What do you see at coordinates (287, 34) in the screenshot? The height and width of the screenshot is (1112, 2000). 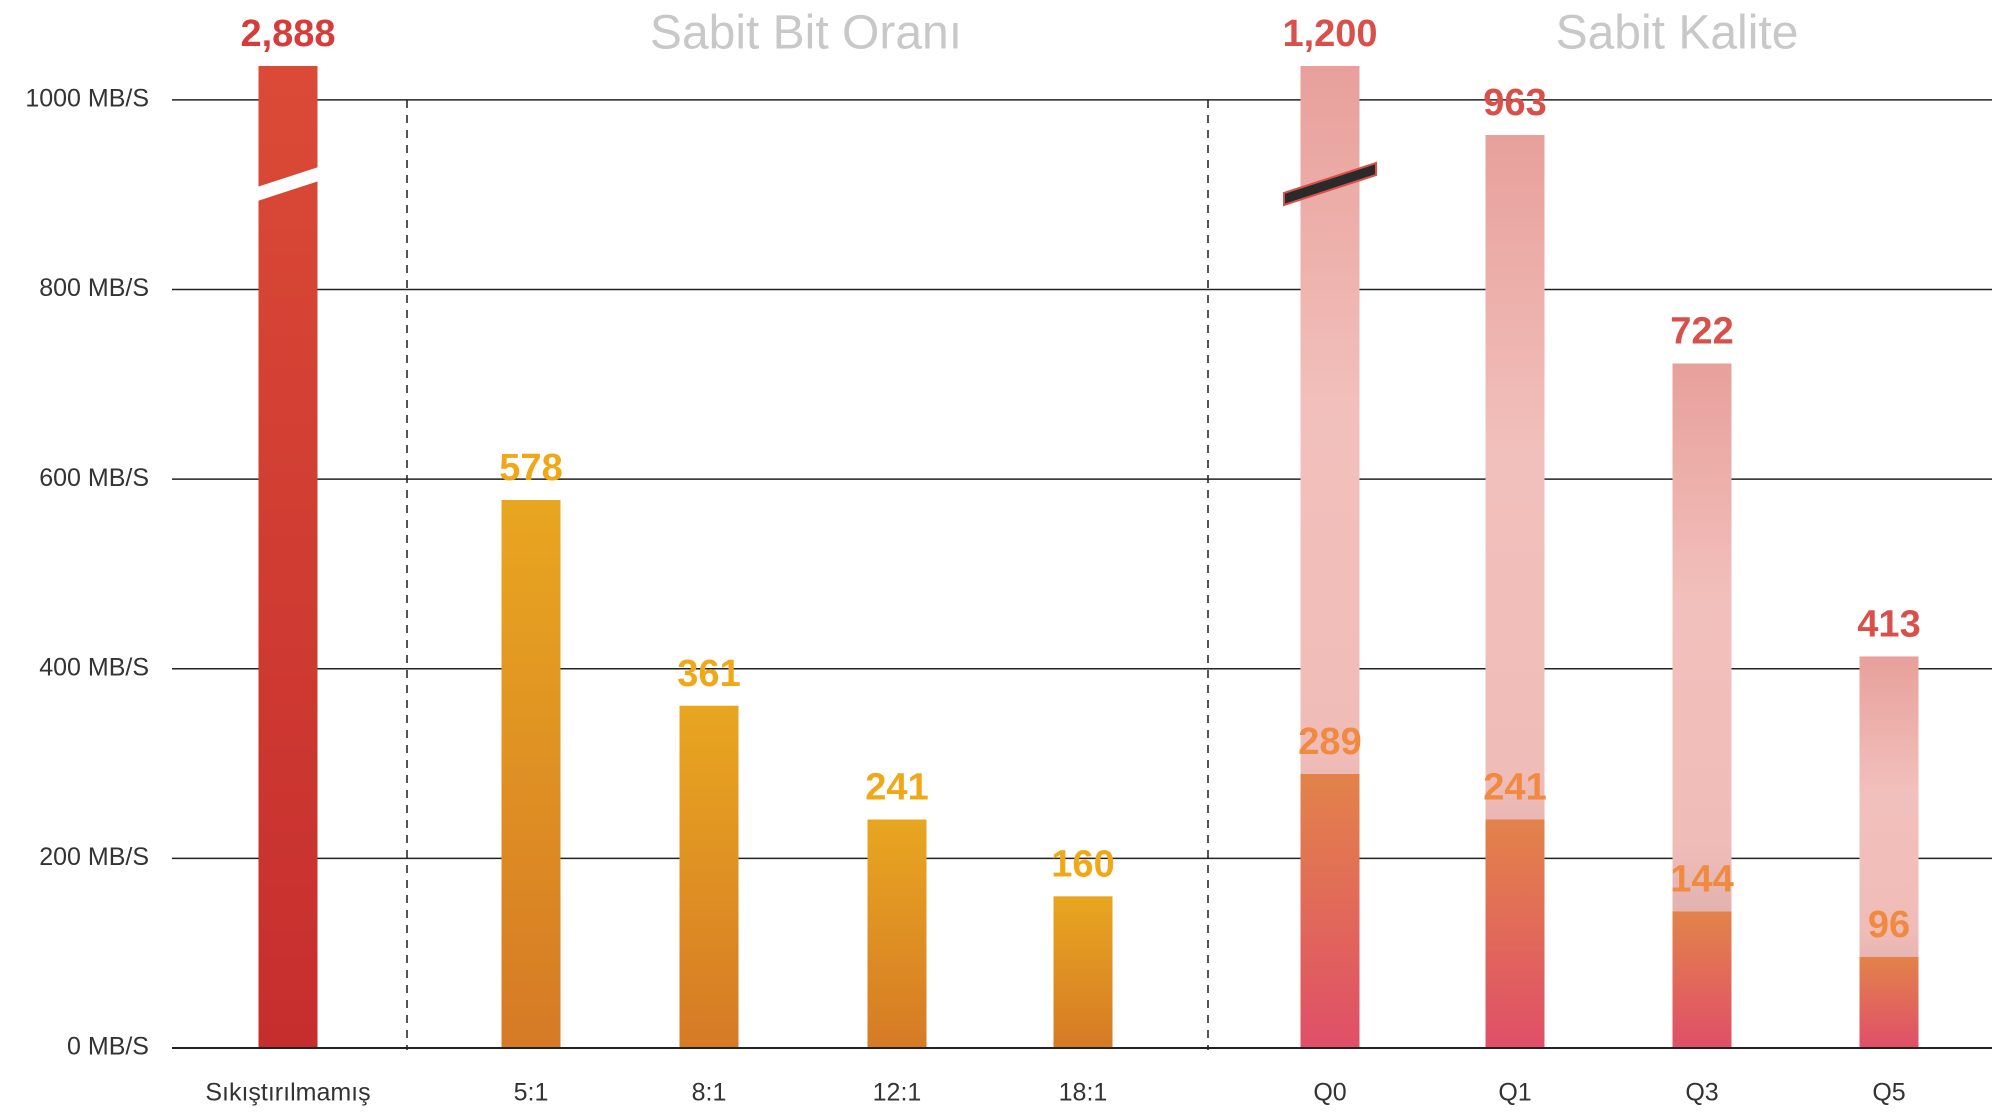 I see `value-label: 2,888` at bounding box center [287, 34].